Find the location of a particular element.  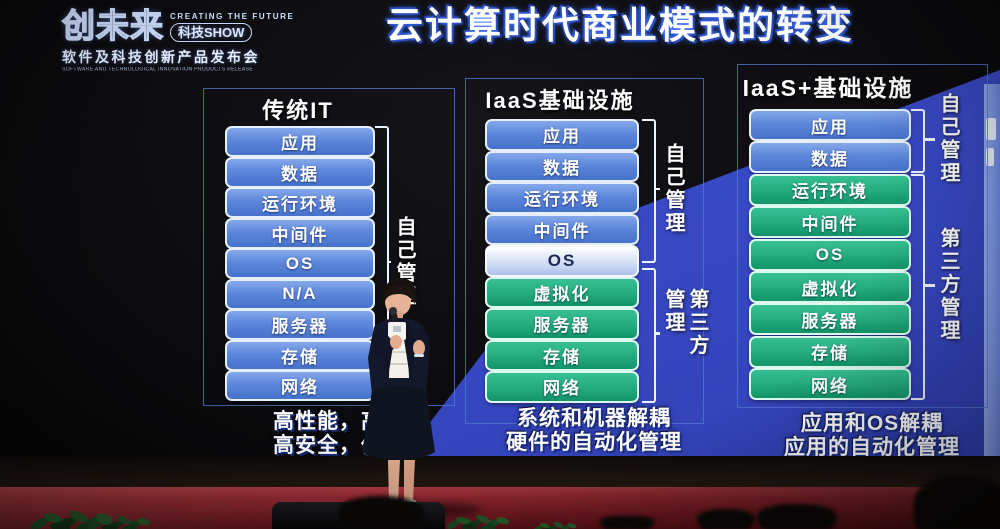

logo-tagline: CREATING THE FUTURE is located at coordinates (232, 16).